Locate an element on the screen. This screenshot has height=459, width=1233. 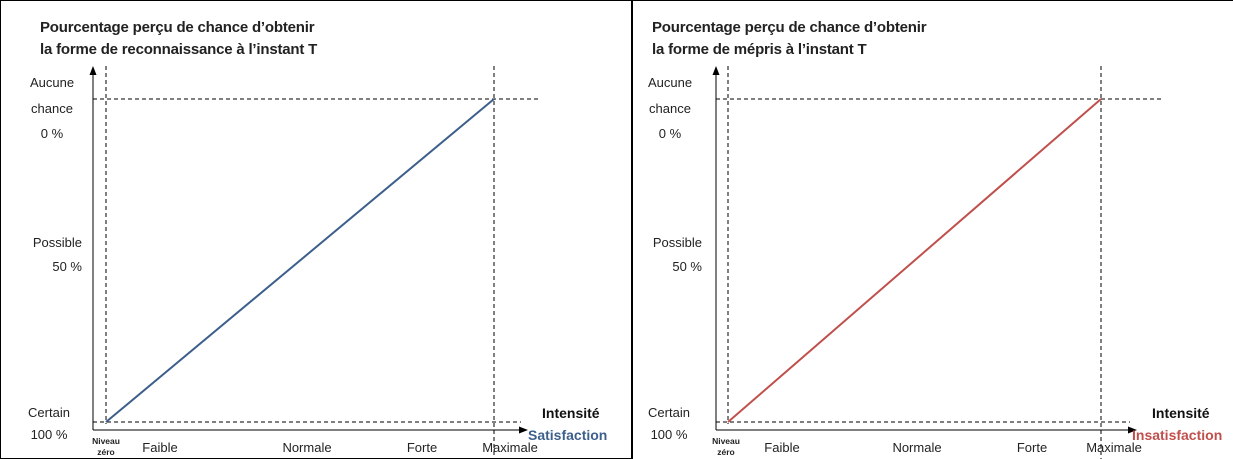
chart-title-line-2: la forme de mépris à l’instant T is located at coordinates (759, 49).